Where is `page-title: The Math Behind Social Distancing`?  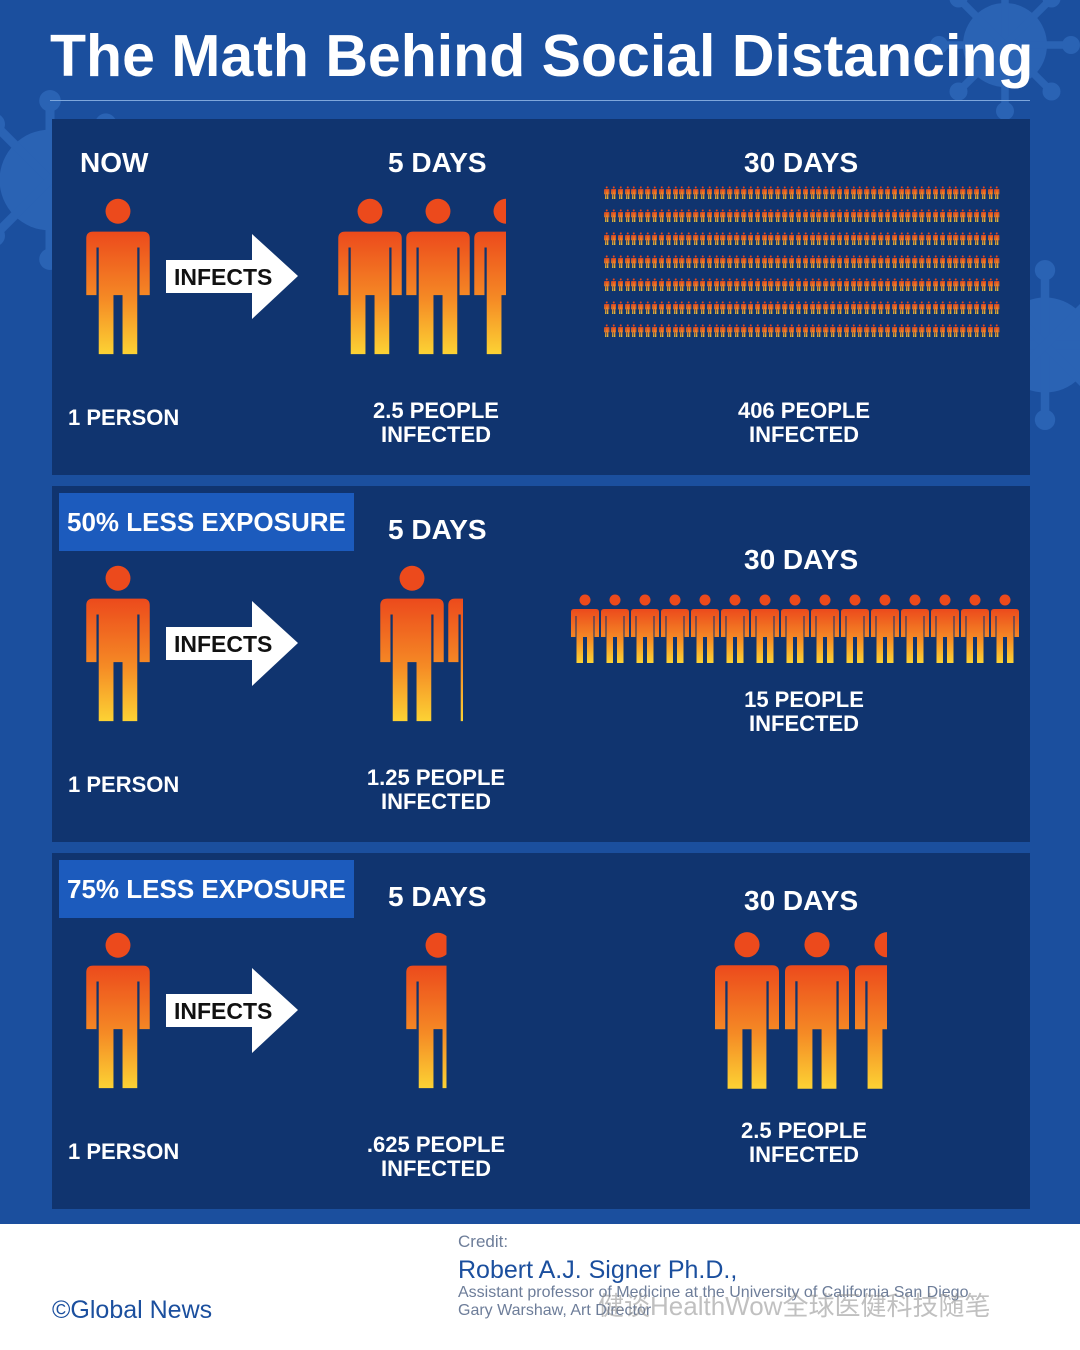 page-title: The Math Behind Social Distancing is located at coordinates (542, 56).